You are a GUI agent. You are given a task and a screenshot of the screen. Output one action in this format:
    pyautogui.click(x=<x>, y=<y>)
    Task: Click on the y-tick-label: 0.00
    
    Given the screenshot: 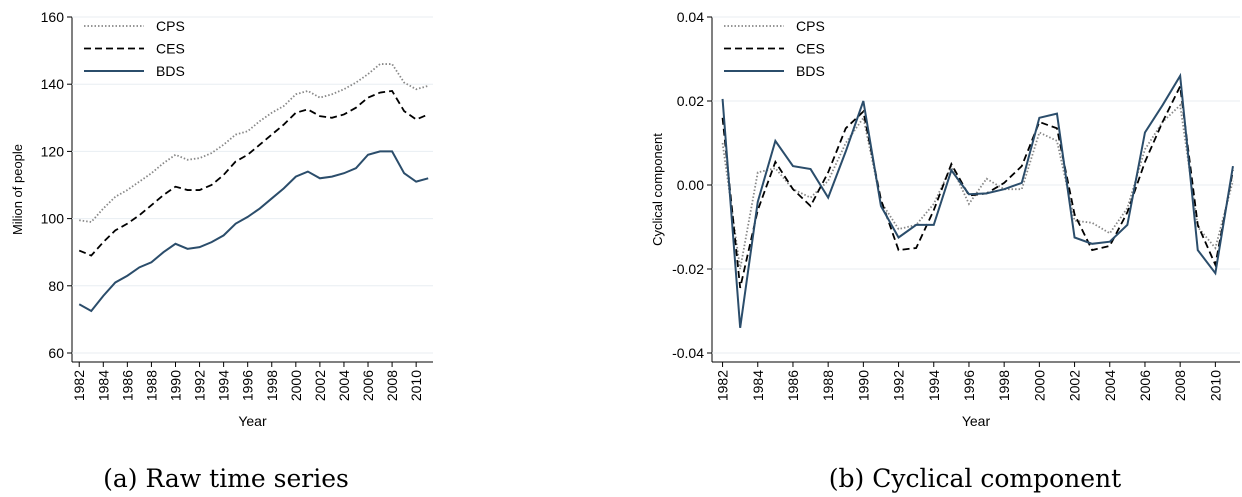 What is the action you would take?
    pyautogui.click(x=690, y=185)
    